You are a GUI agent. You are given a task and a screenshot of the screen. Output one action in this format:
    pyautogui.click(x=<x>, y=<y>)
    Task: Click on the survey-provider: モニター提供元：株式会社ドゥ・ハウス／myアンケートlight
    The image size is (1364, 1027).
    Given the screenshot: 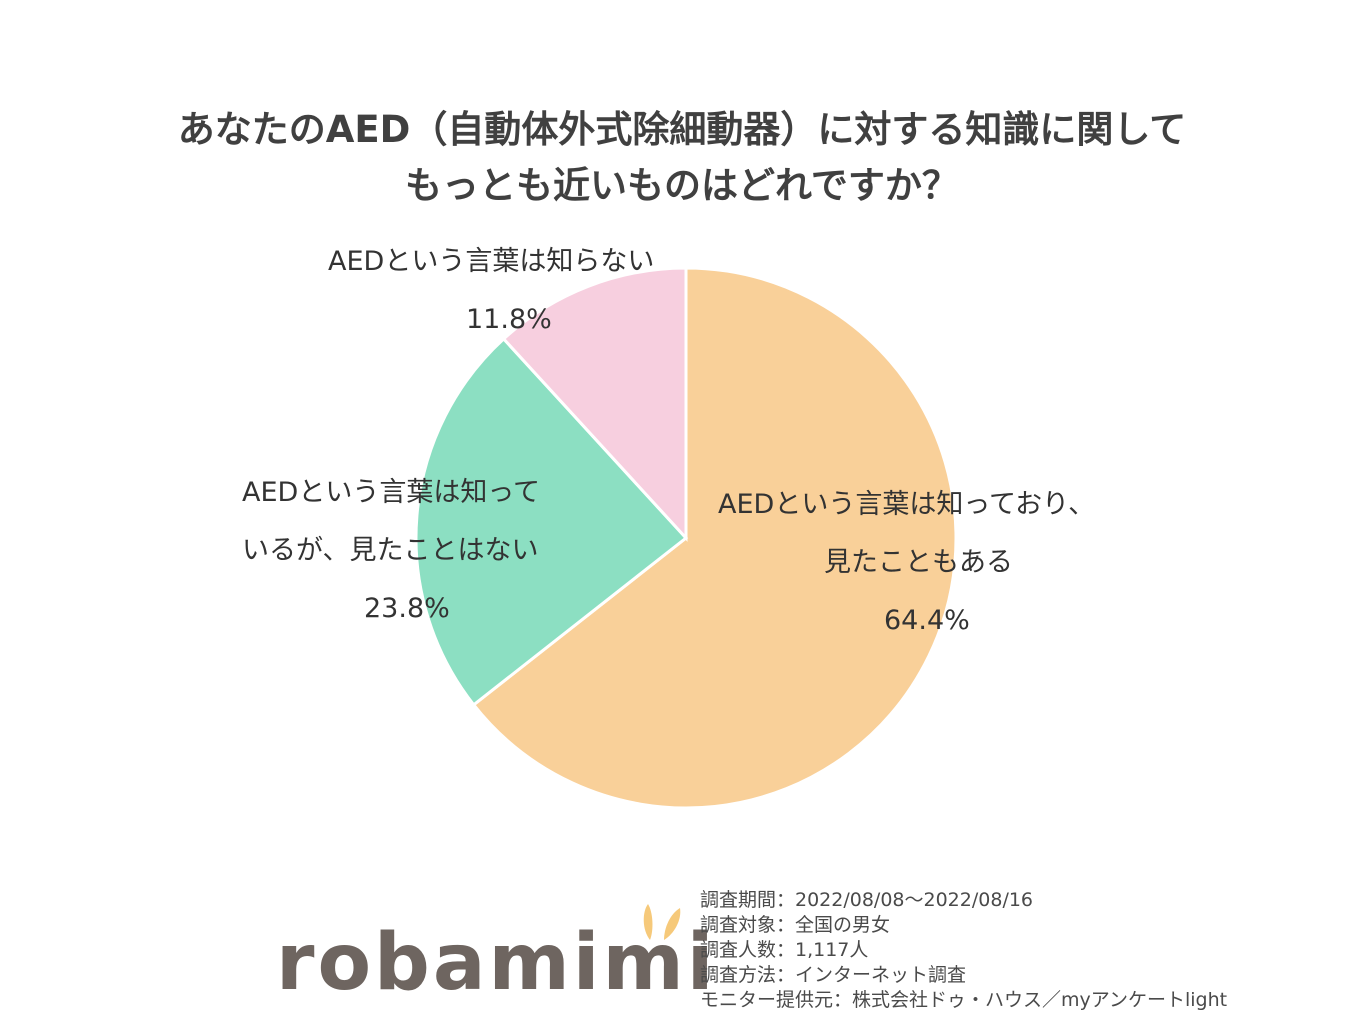 What is the action you would take?
    pyautogui.click(x=964, y=1000)
    